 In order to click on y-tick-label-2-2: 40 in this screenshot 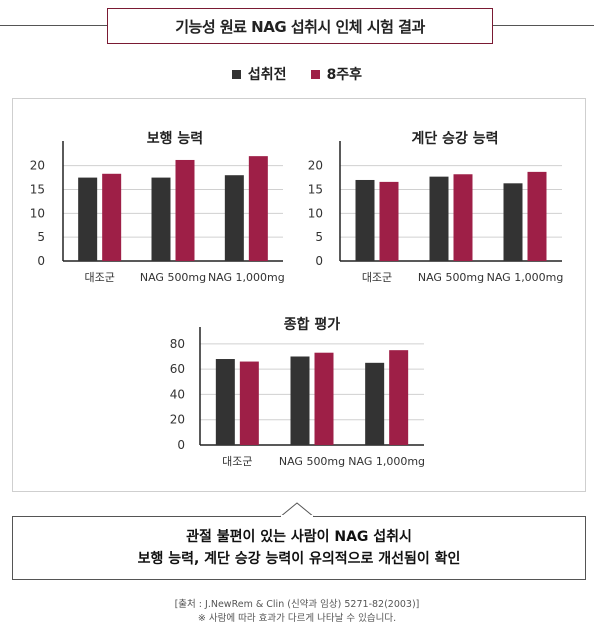, I will do `click(177, 394)`.